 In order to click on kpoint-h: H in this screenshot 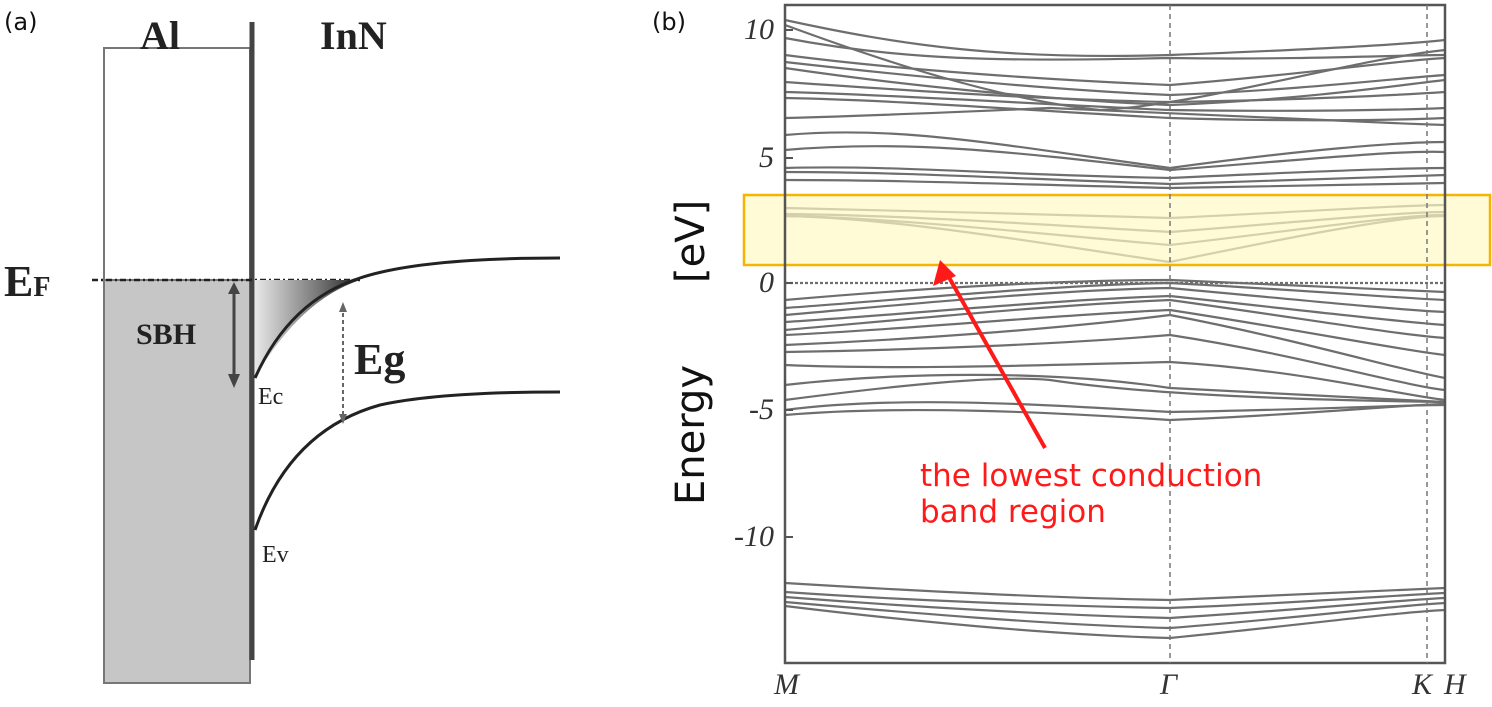, I will do `click(1455, 684)`.